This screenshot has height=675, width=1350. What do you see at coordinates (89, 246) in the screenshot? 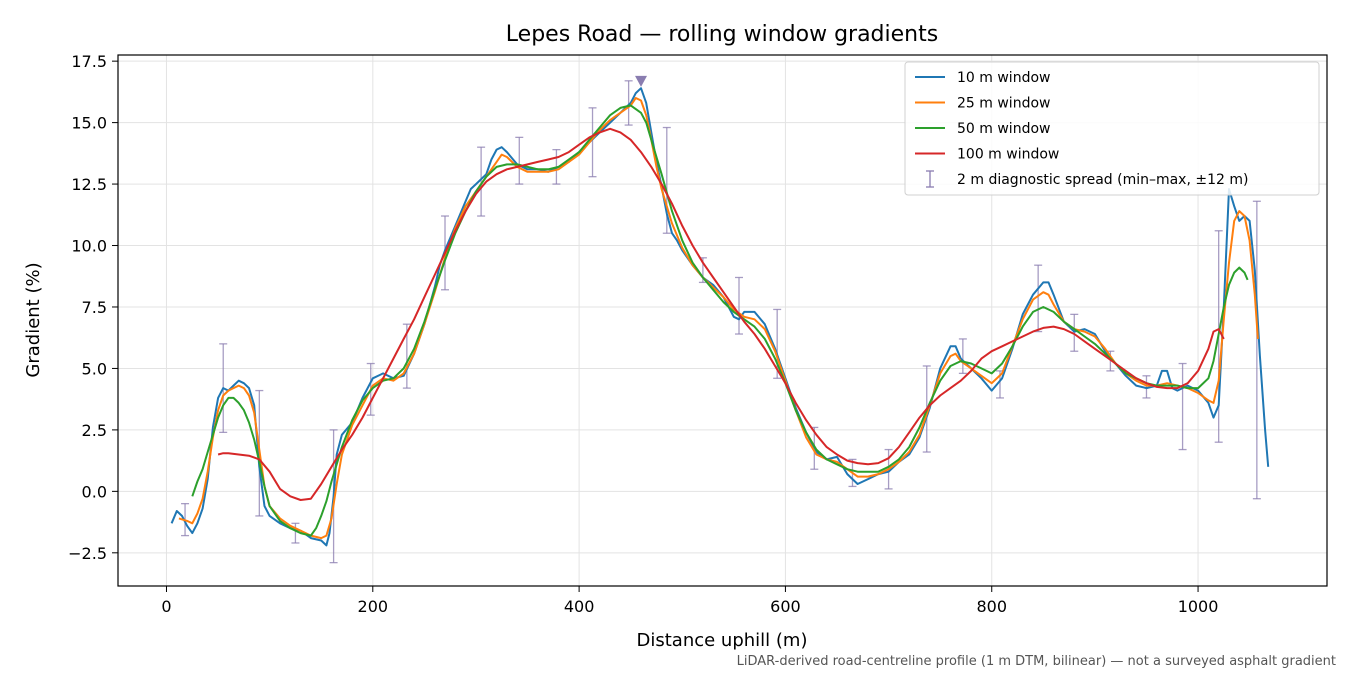
I see `y-tick-label: 10.0` at bounding box center [89, 246].